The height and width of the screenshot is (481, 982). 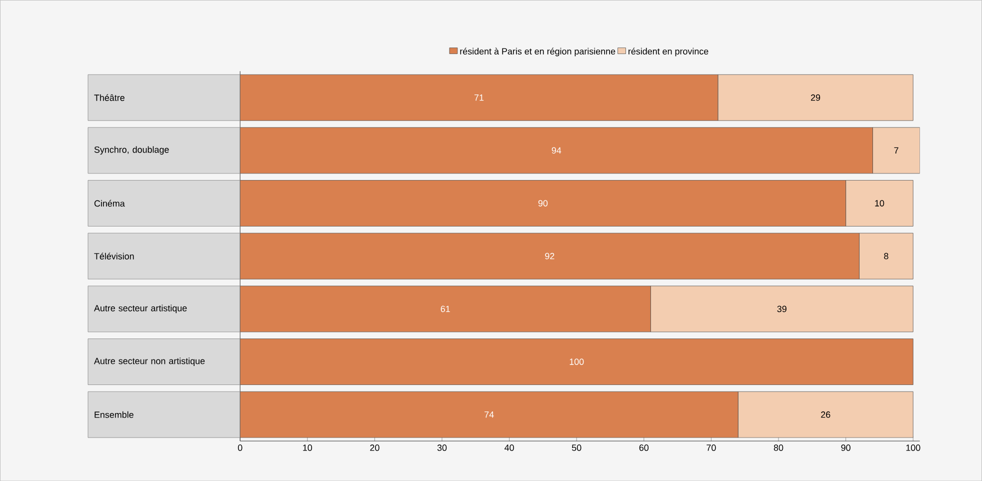 I want to click on data-label: 100, so click(x=577, y=361).